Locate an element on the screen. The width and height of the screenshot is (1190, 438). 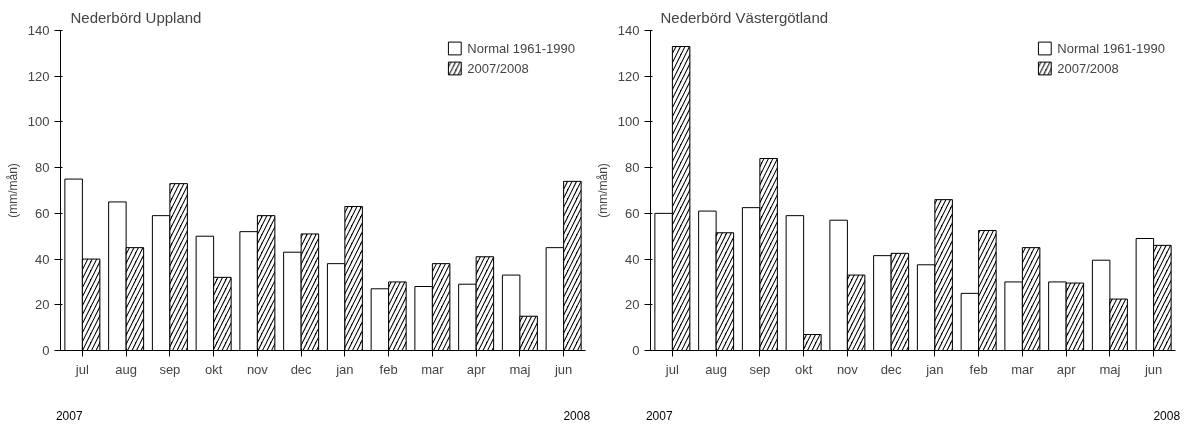
chart-title: Nederbörd Uppland is located at coordinates (136, 17).